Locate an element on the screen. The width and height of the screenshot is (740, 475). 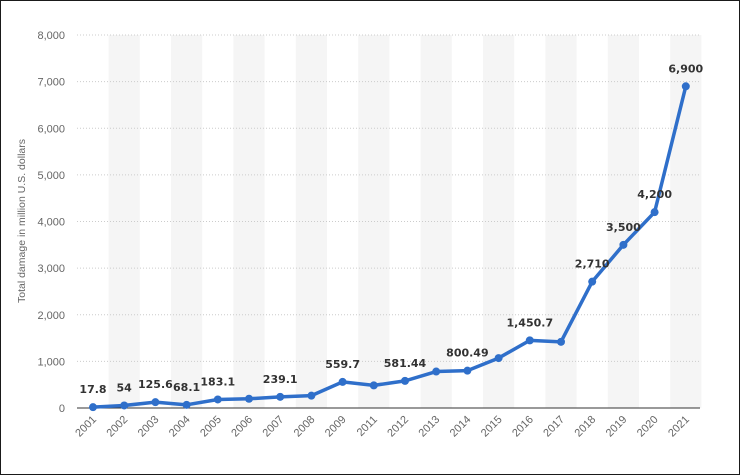
data-point-2020 is located at coordinates (654, 212).